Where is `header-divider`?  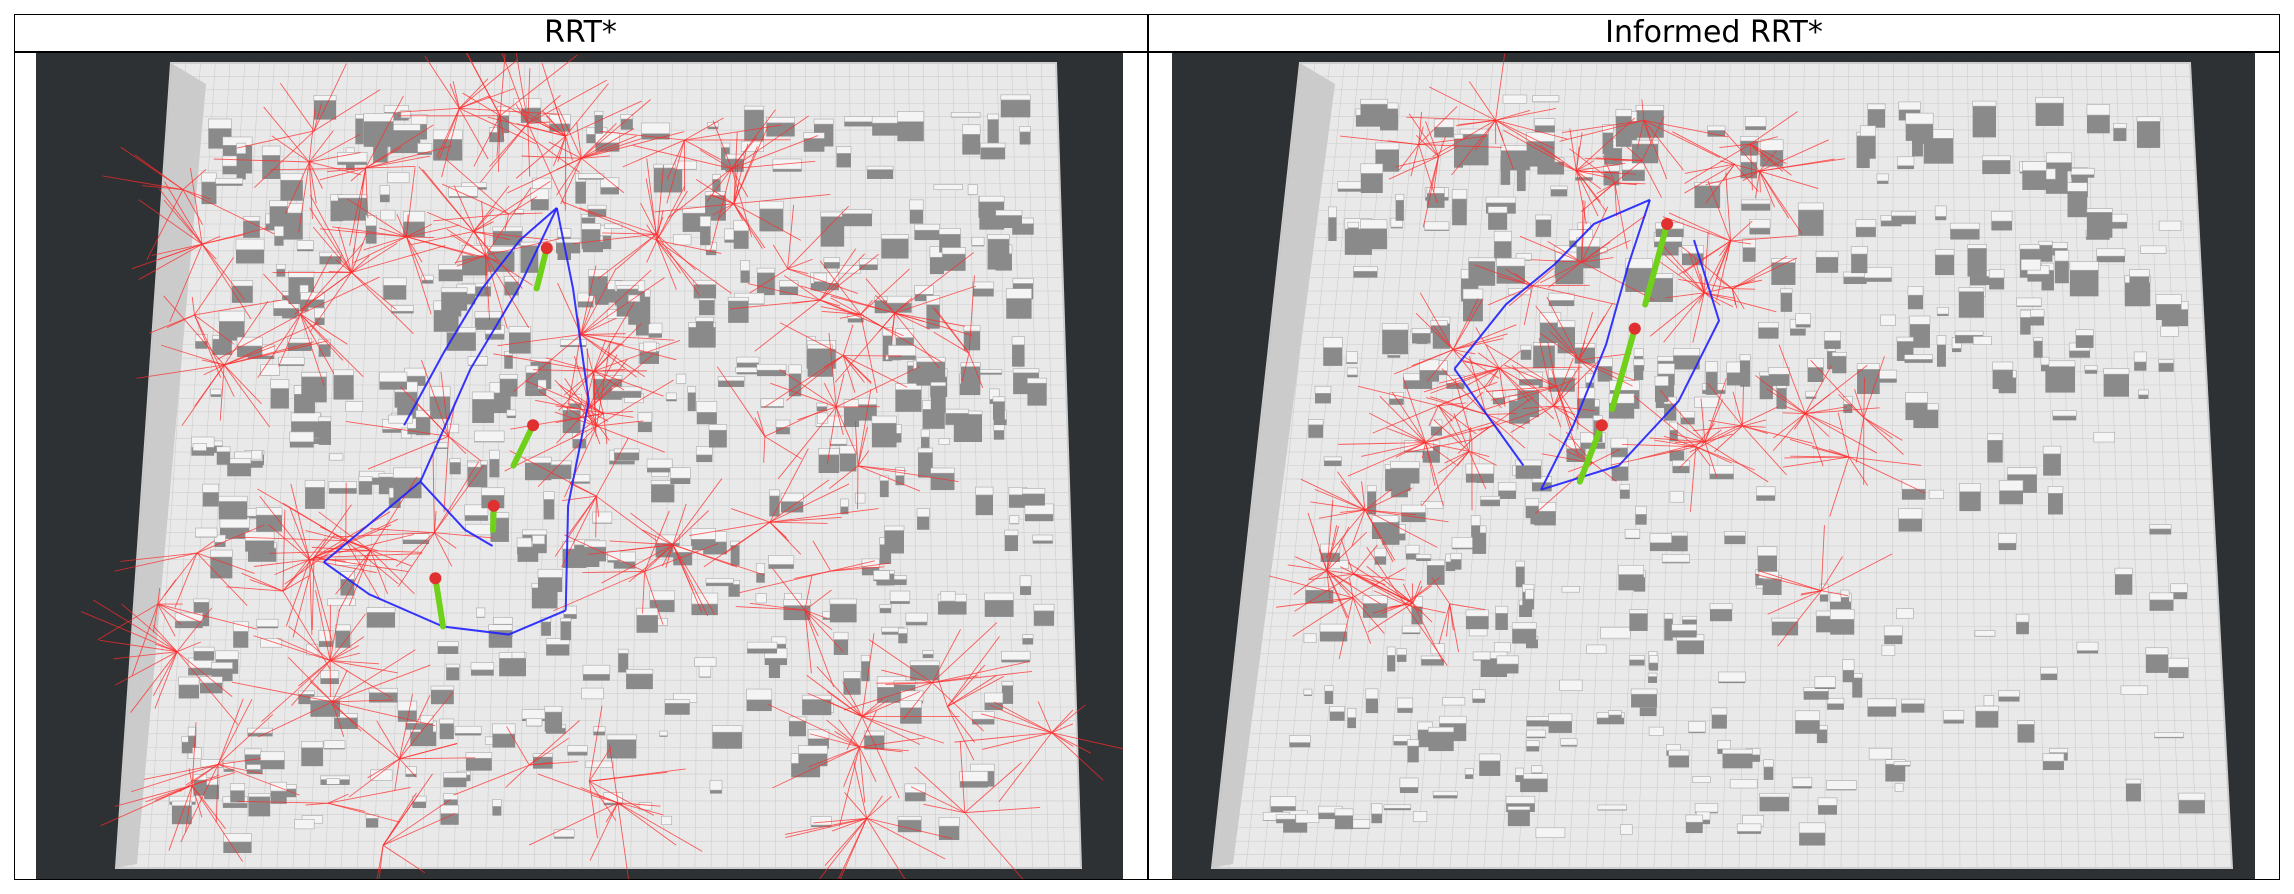
header-divider is located at coordinates (1147, 52).